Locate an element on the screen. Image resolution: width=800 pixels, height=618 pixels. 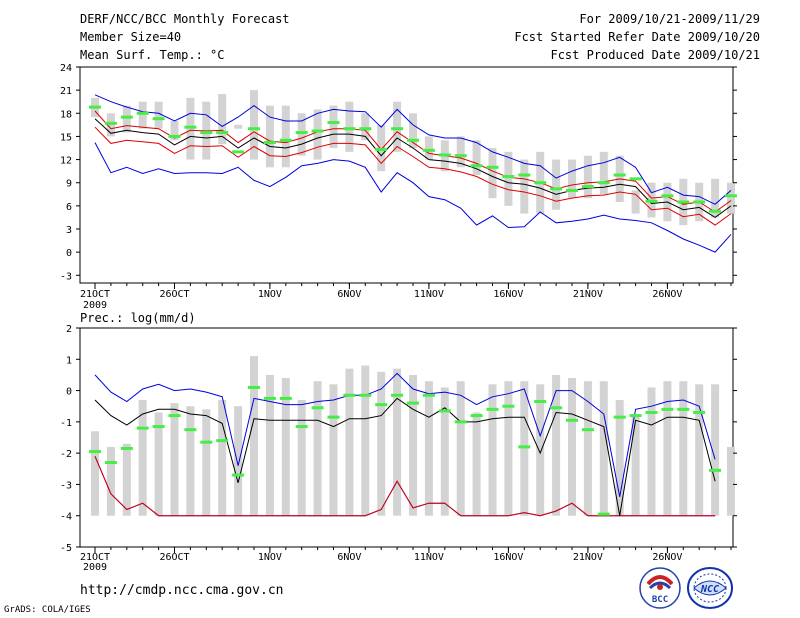
y-tick-label: 1 is located at coordinates (69, 360).